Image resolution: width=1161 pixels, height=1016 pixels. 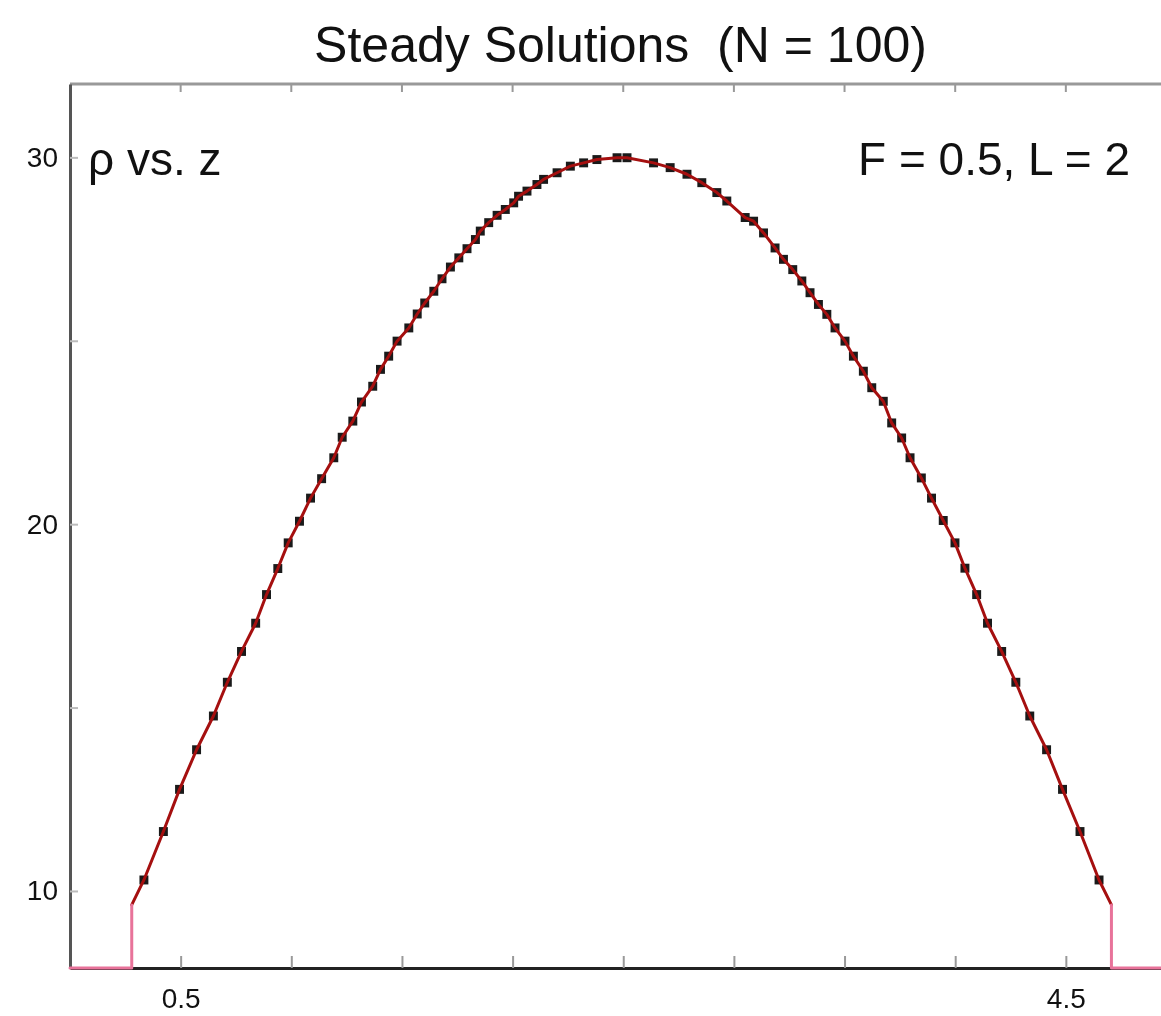 I want to click on y-tick-label: 20, so click(x=42, y=524).